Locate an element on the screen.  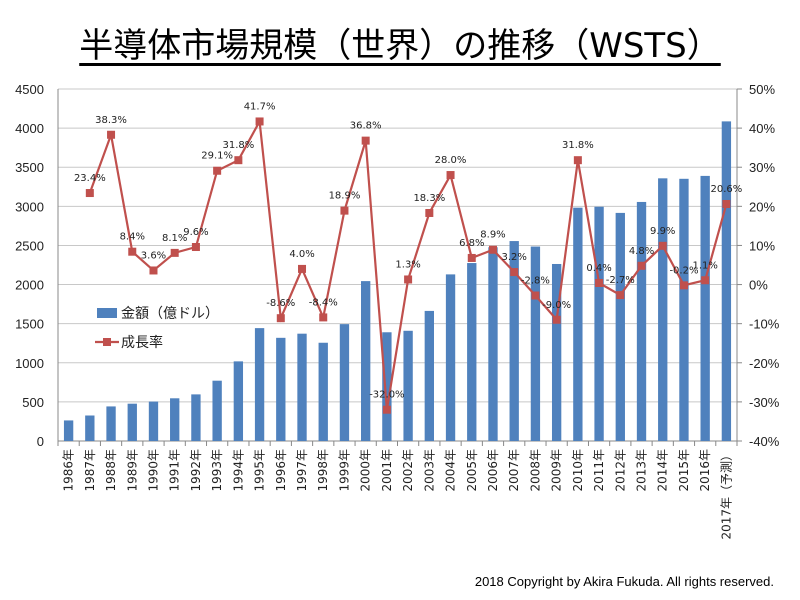
y-right-tick-label: -10% is located at coordinates (764, 324).